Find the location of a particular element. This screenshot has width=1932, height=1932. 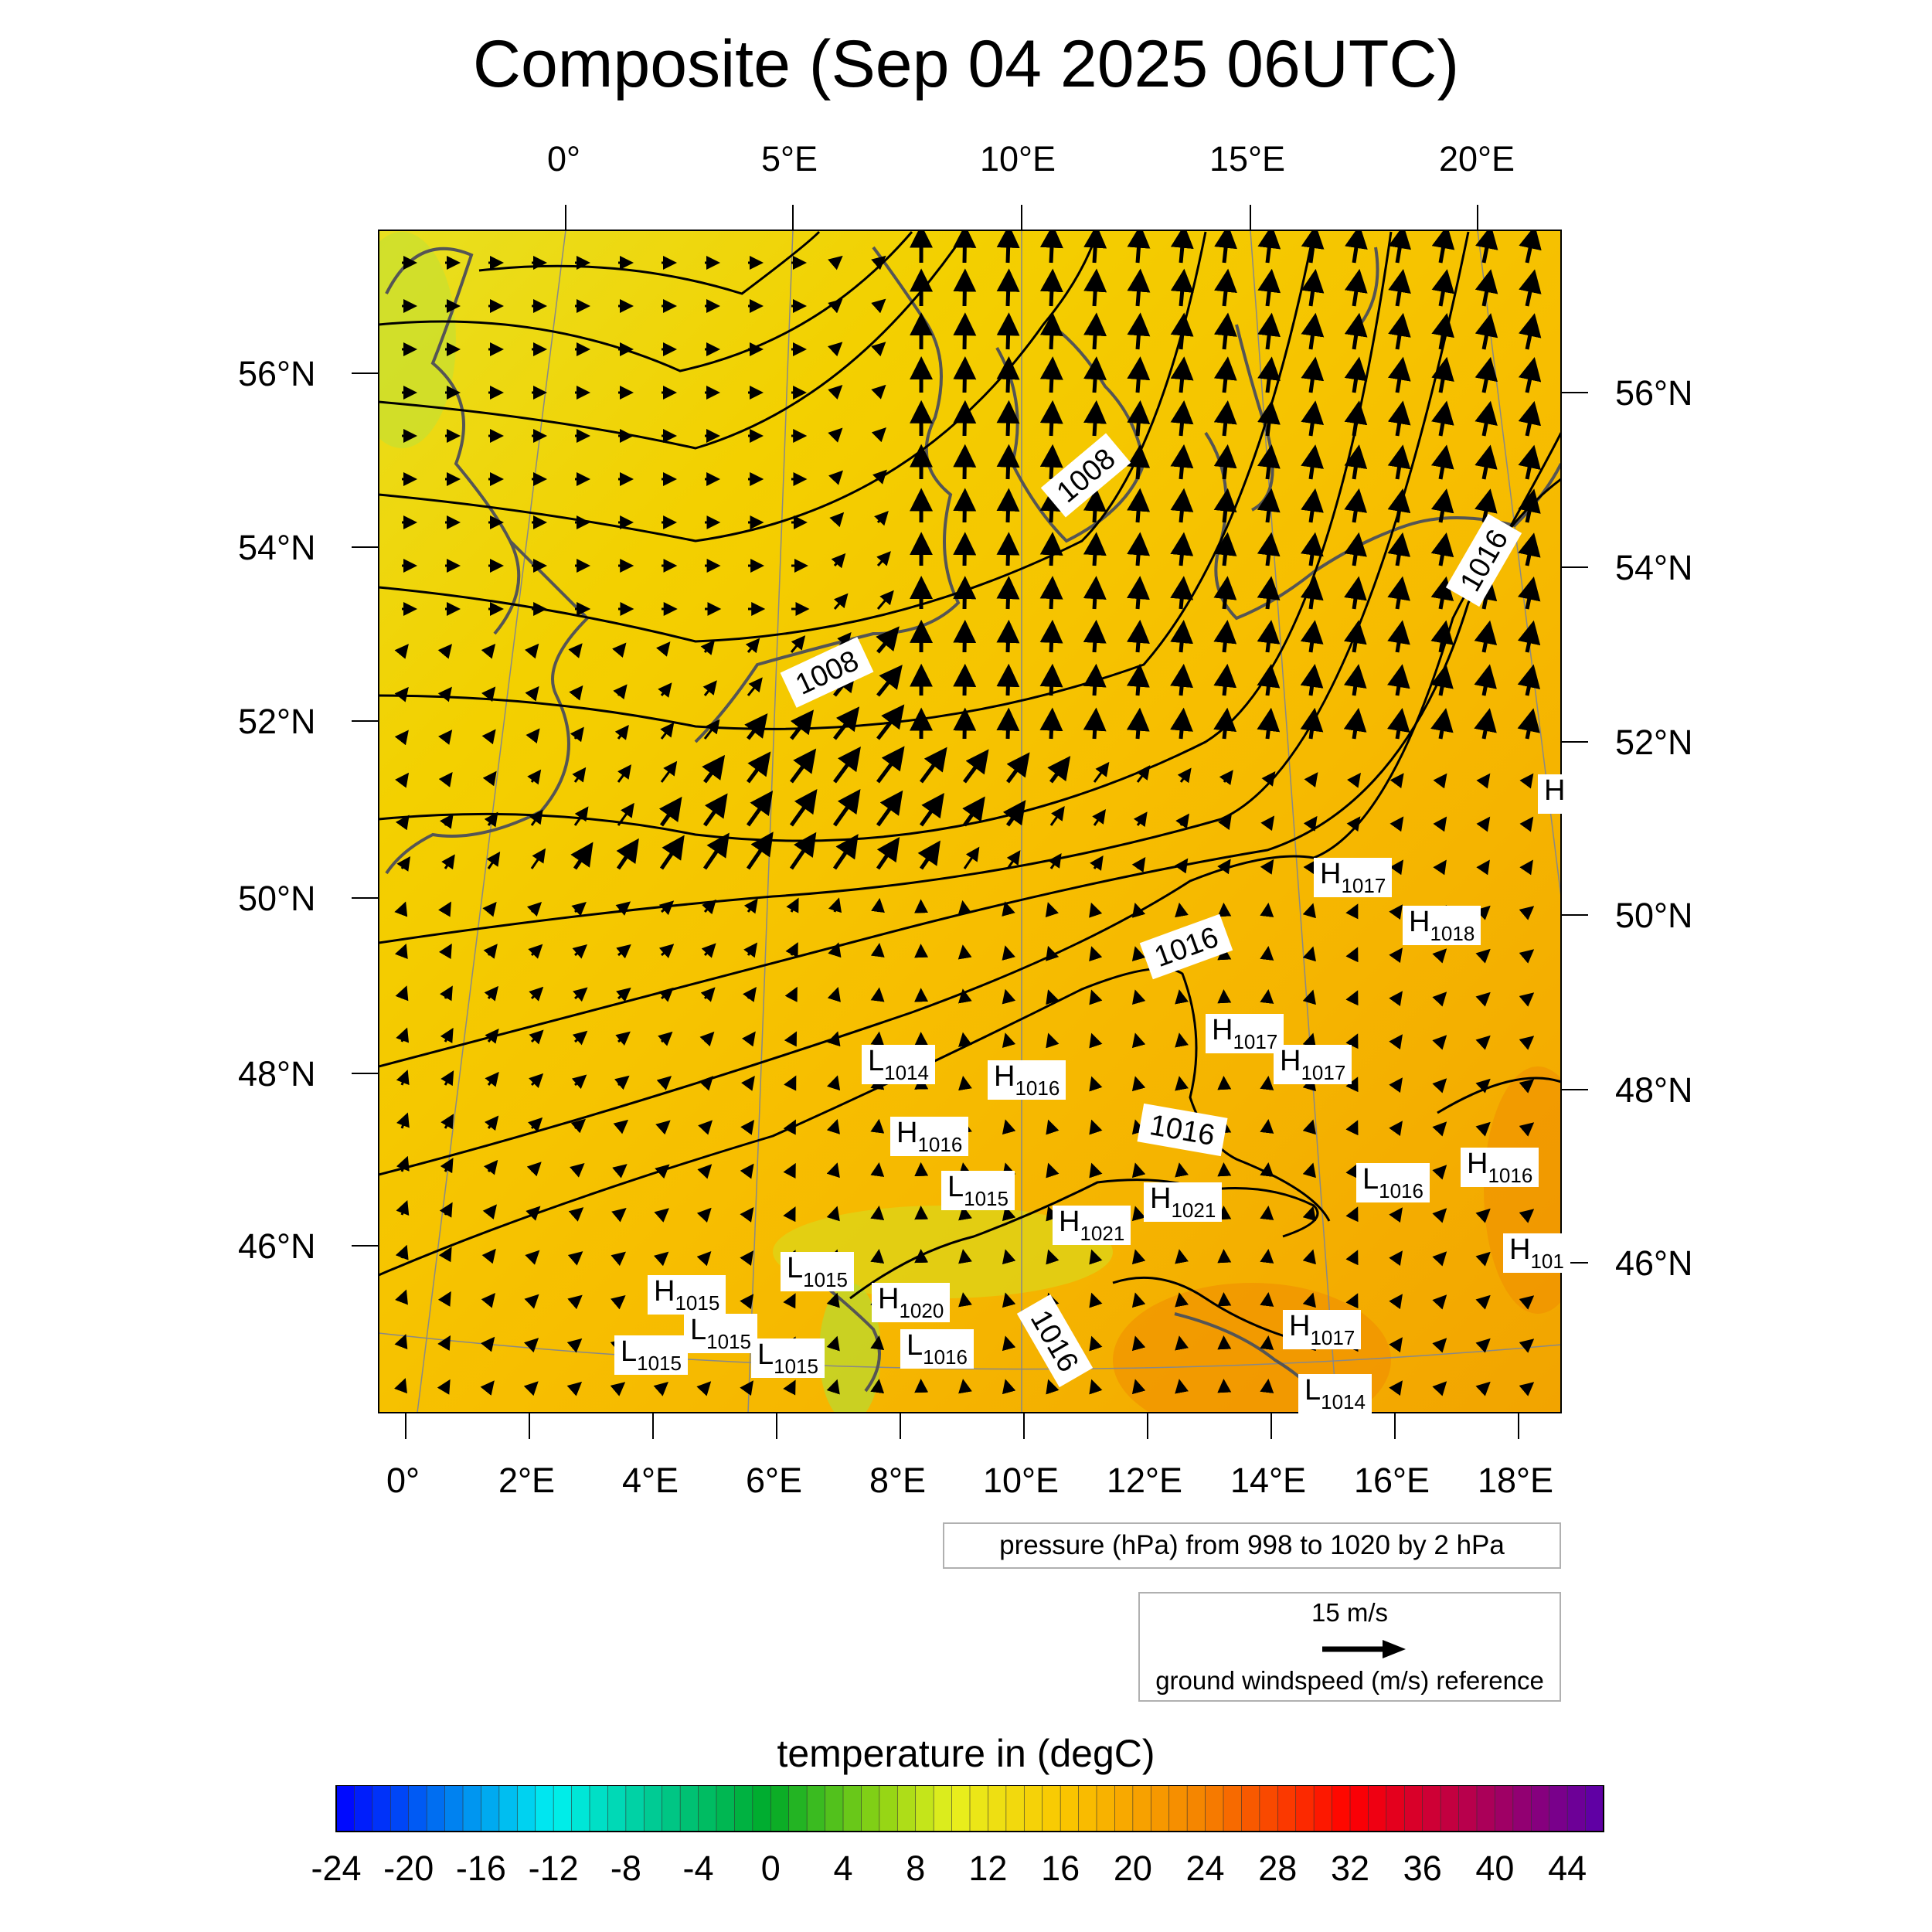

left-lat-label: 48°N is located at coordinates (277, 1074).